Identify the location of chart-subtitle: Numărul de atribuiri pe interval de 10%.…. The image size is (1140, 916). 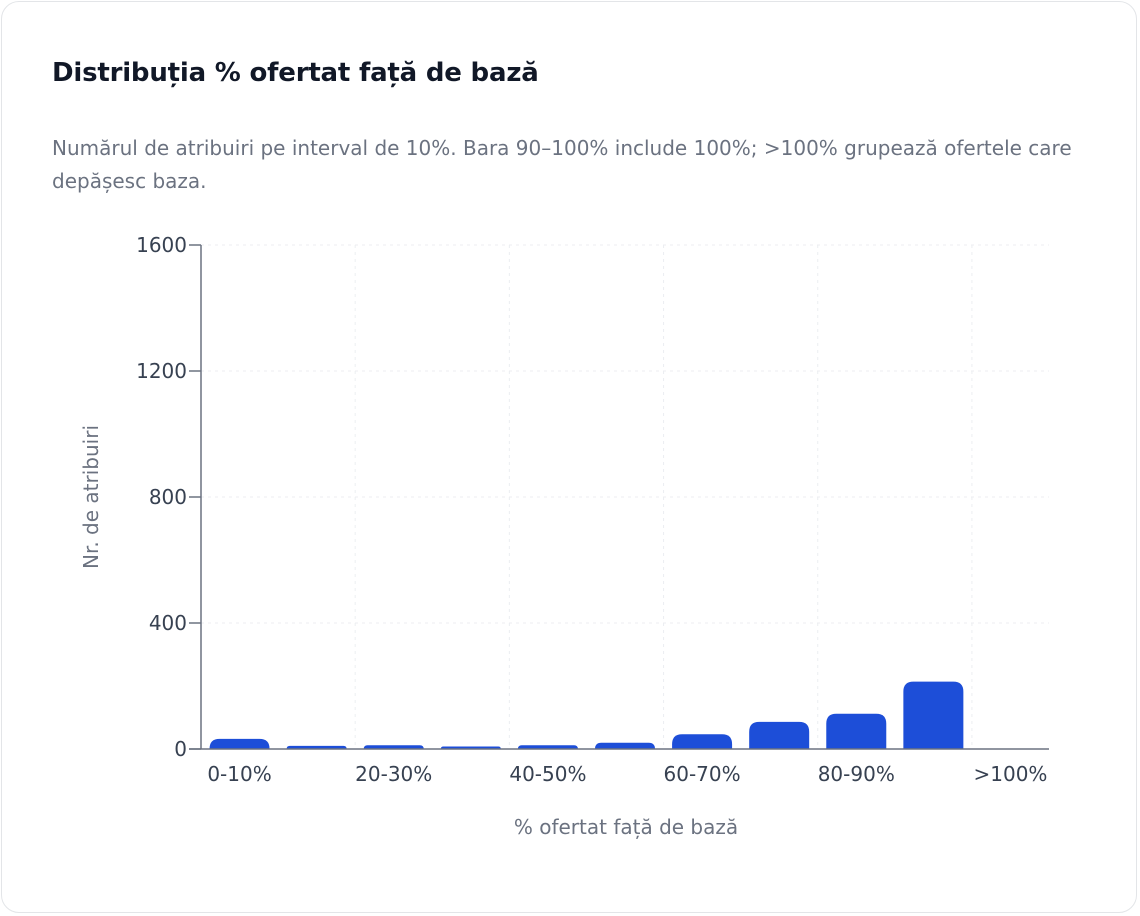
(562, 164).